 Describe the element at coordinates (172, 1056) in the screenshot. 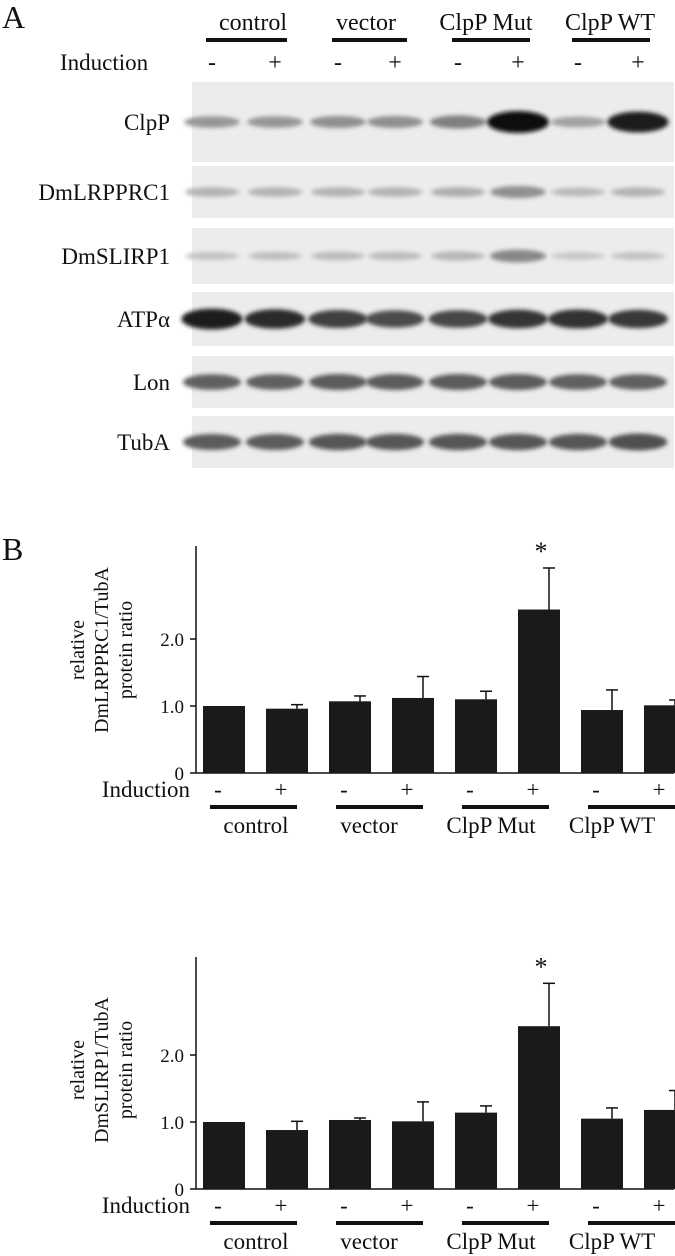

I see `y-tick-label-2: 2.0` at that location.